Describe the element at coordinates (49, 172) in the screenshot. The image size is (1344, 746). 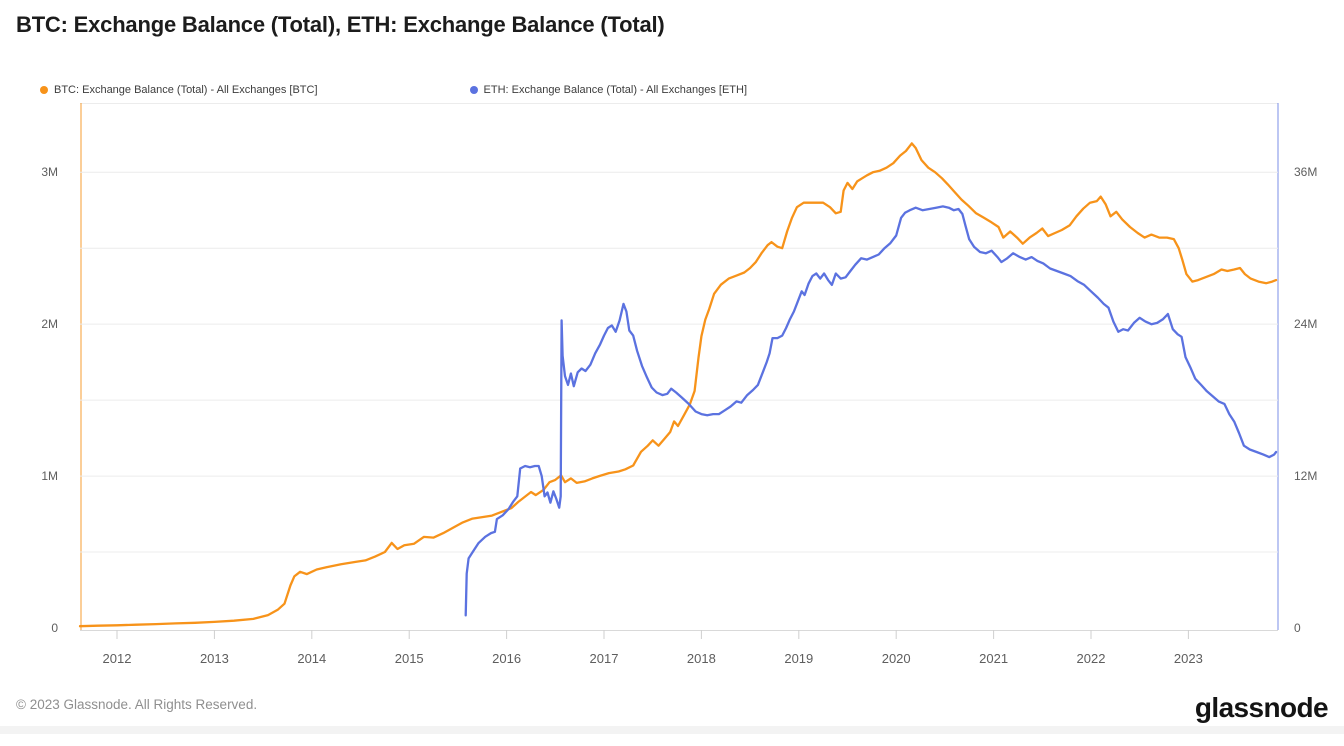
I see `y-axis-left-tick-label: 3M` at that location.